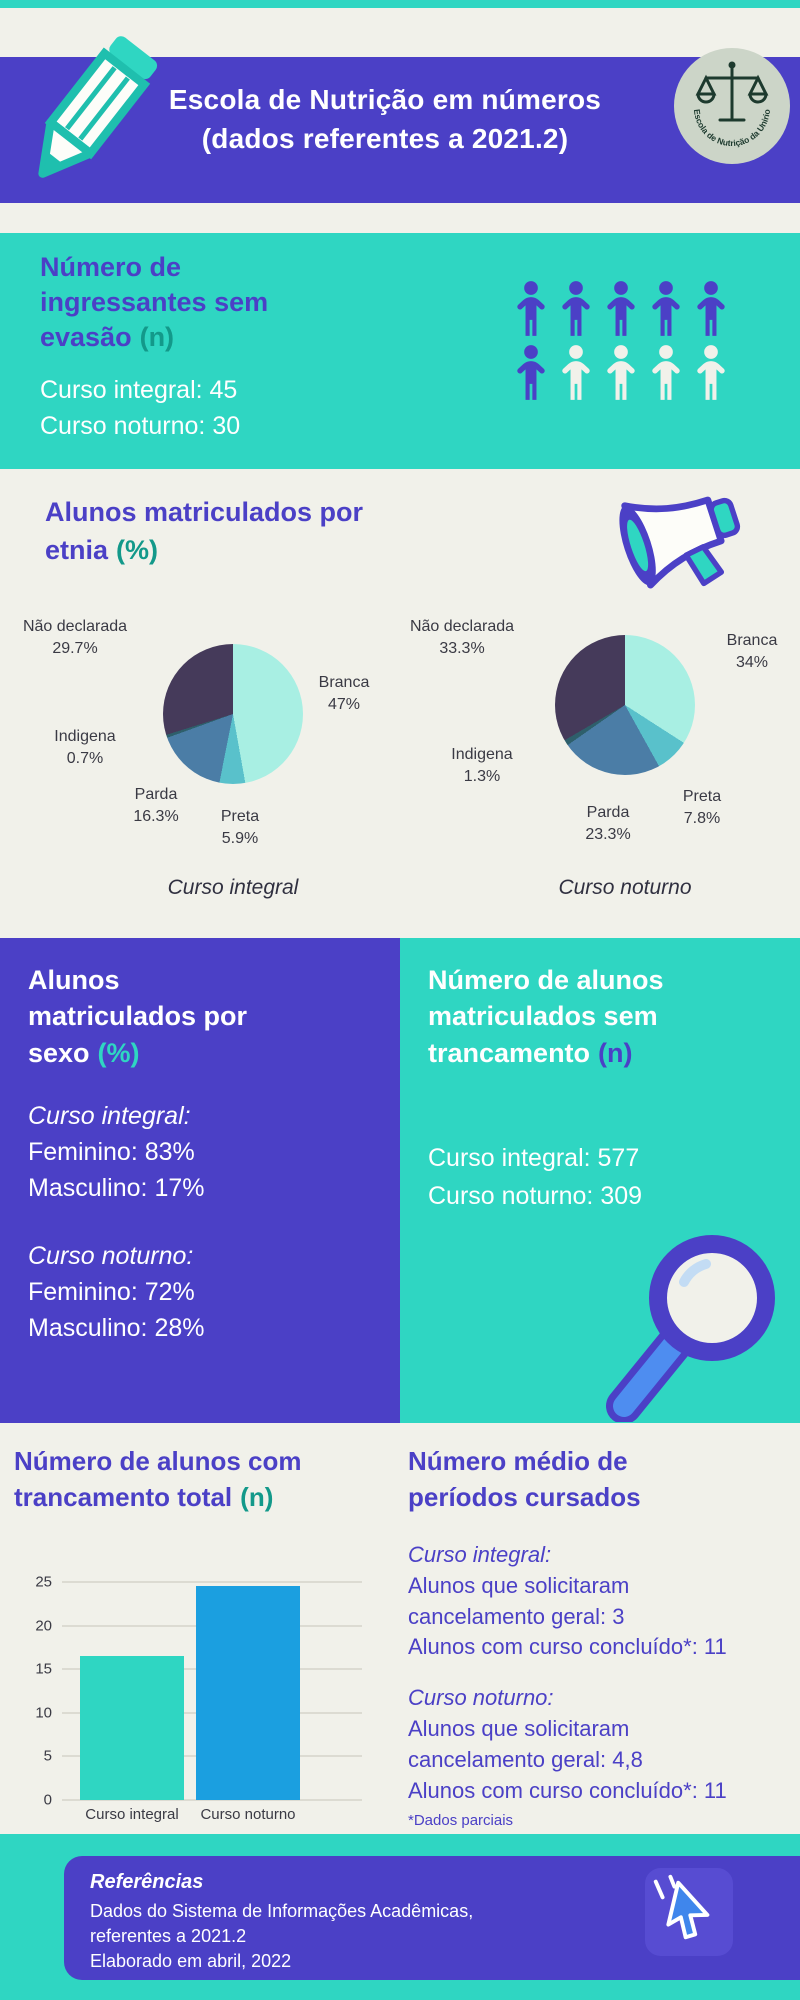 Image resolution: width=800 pixels, height=2000 pixels. I want to click on trancamento-total-heading-unit: (n), so click(257, 1497).